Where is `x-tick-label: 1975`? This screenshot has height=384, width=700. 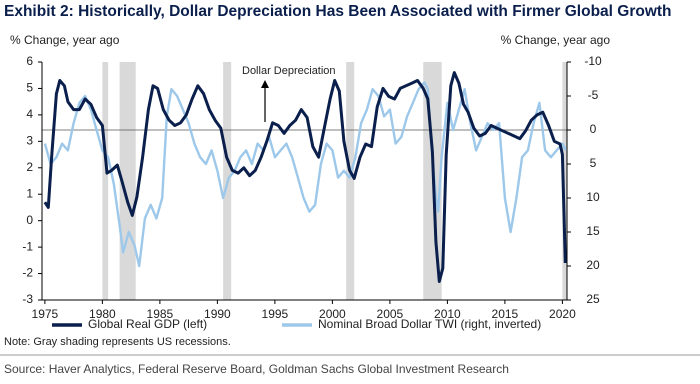
x-tick-label: 1975 is located at coordinates (45, 314).